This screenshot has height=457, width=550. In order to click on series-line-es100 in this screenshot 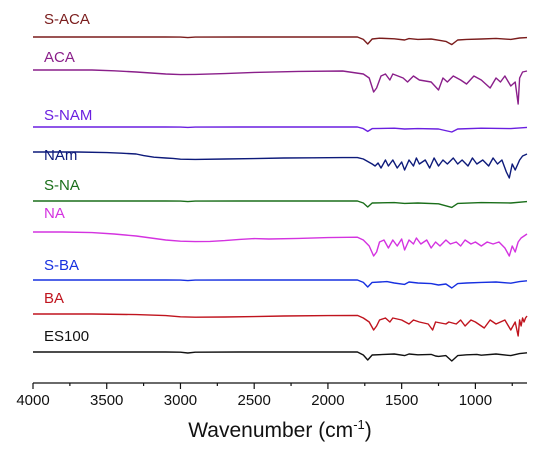, I will do `click(280, 356)`.